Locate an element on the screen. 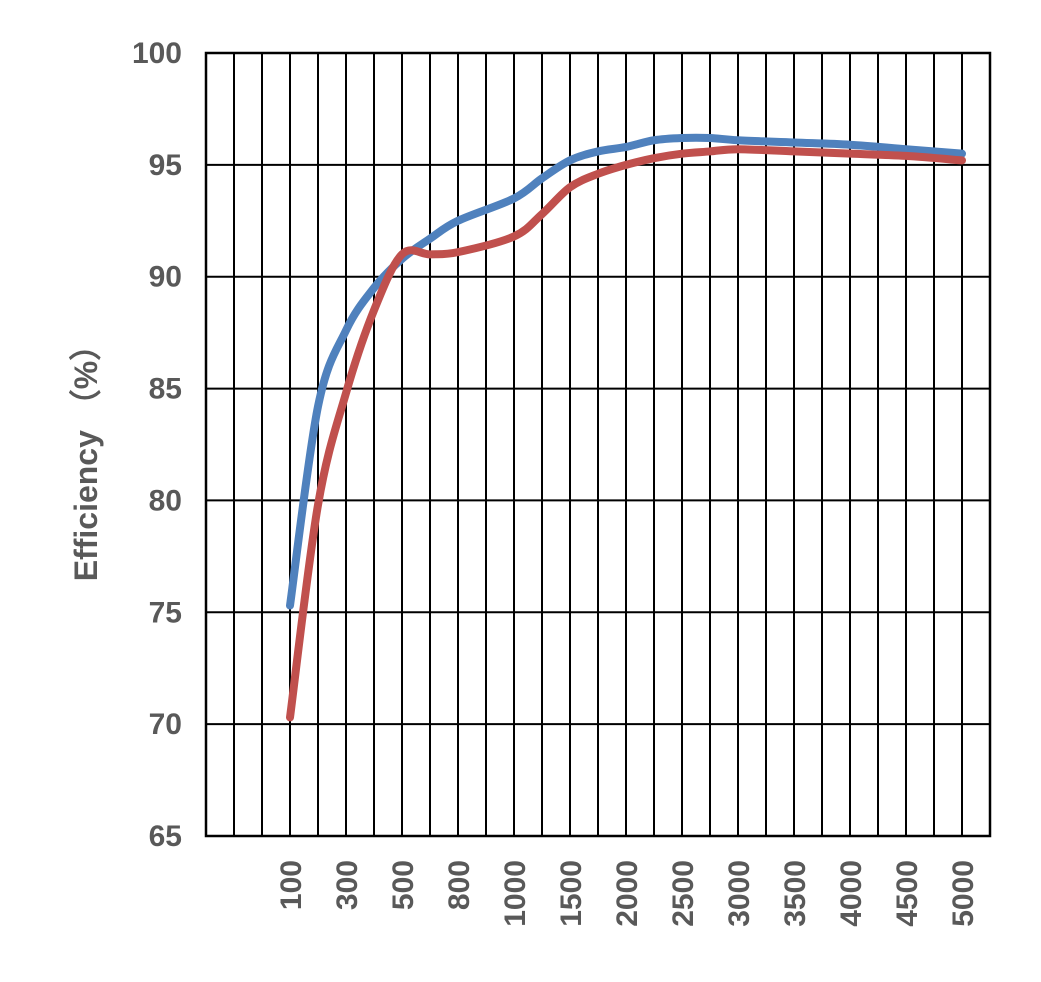 The width and height of the screenshot is (1041, 982). y-tick-label: 90 is located at coordinates (165, 277).